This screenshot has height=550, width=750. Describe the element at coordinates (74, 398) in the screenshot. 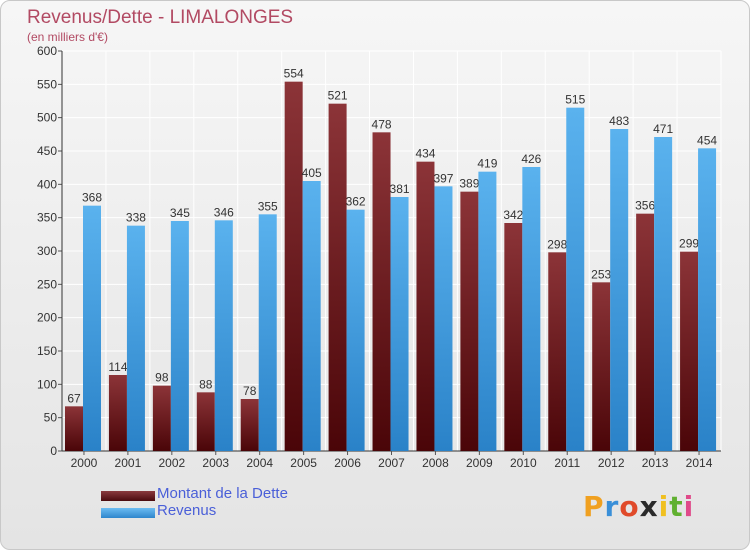

I see `value-label-dette: 67` at that location.